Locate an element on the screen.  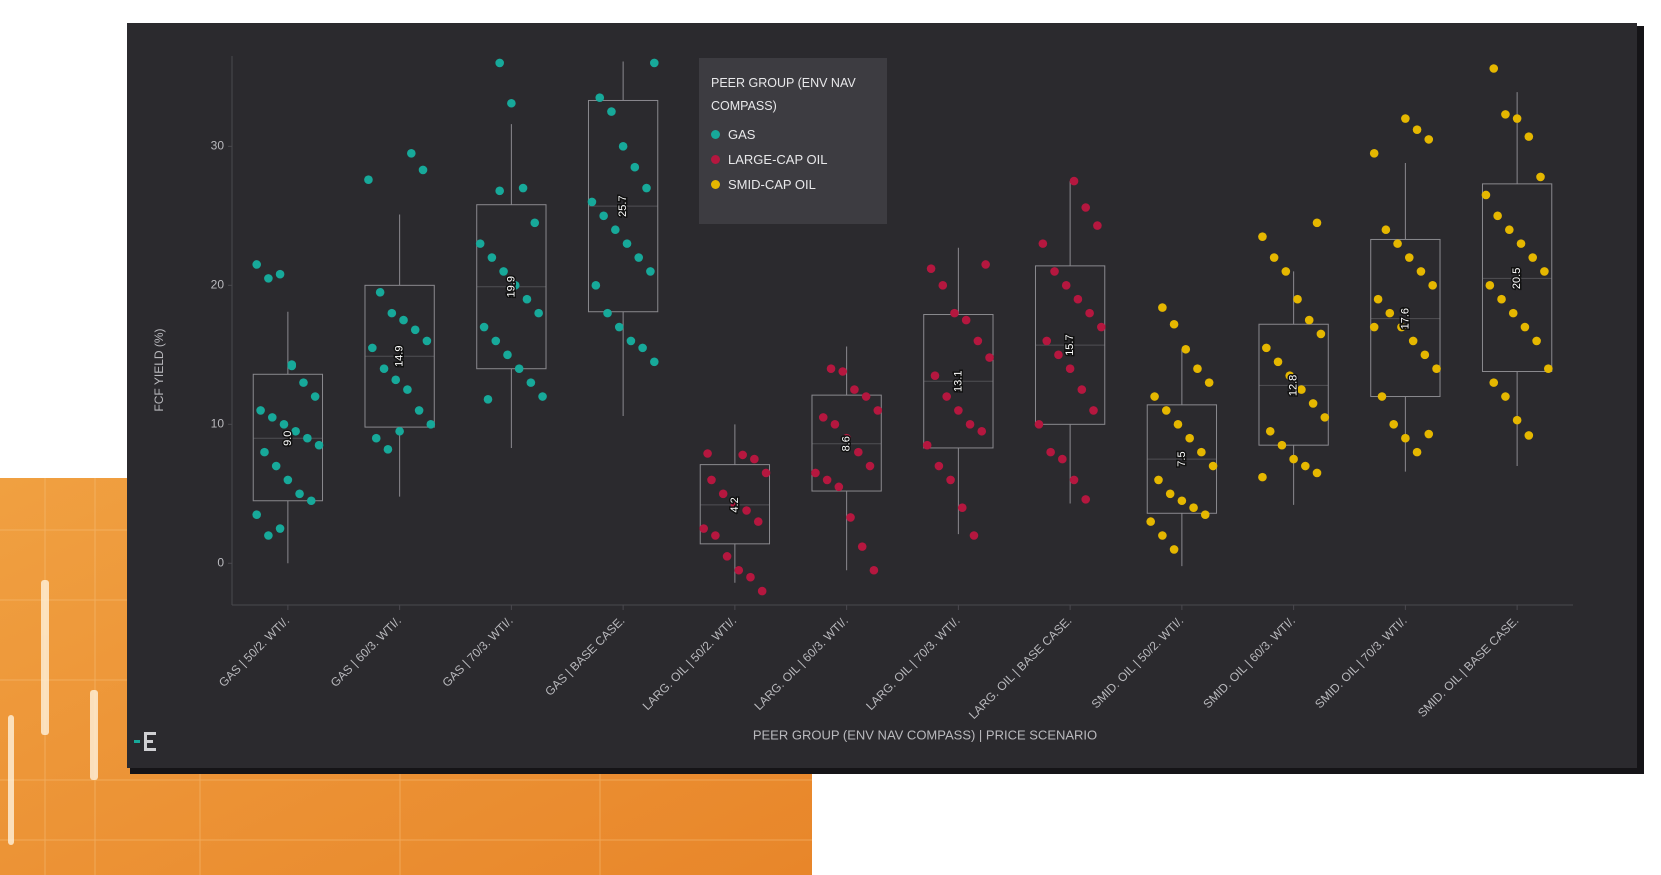
median-label: 17.6 is located at coordinates (1405, 318).